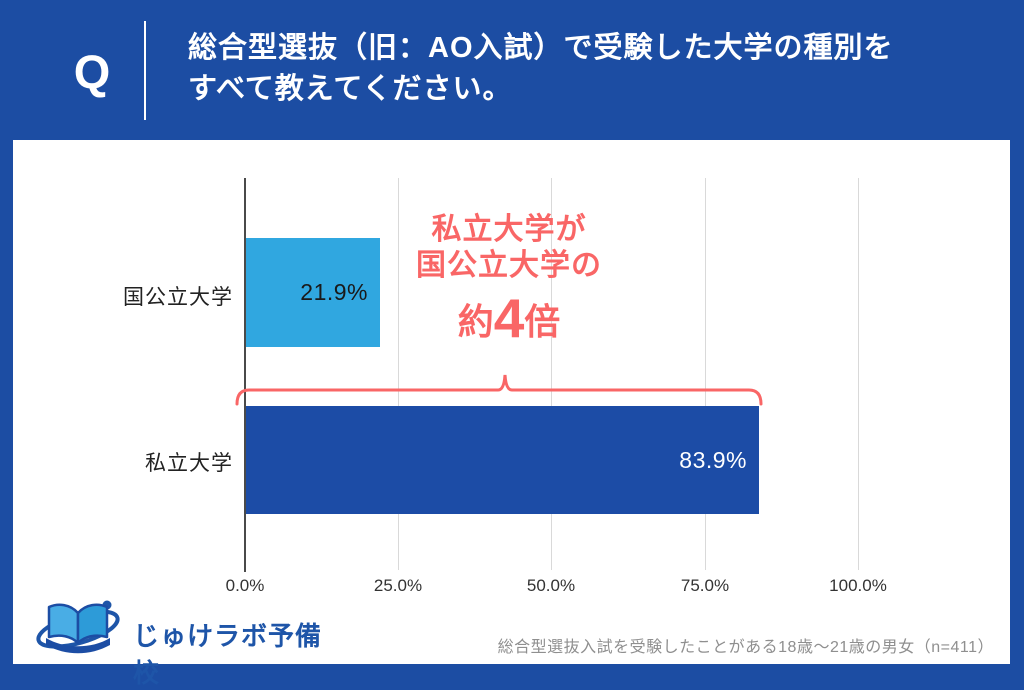 The height and width of the screenshot is (690, 1024). I want to click on bar-private: 83.9%, so click(502, 460).